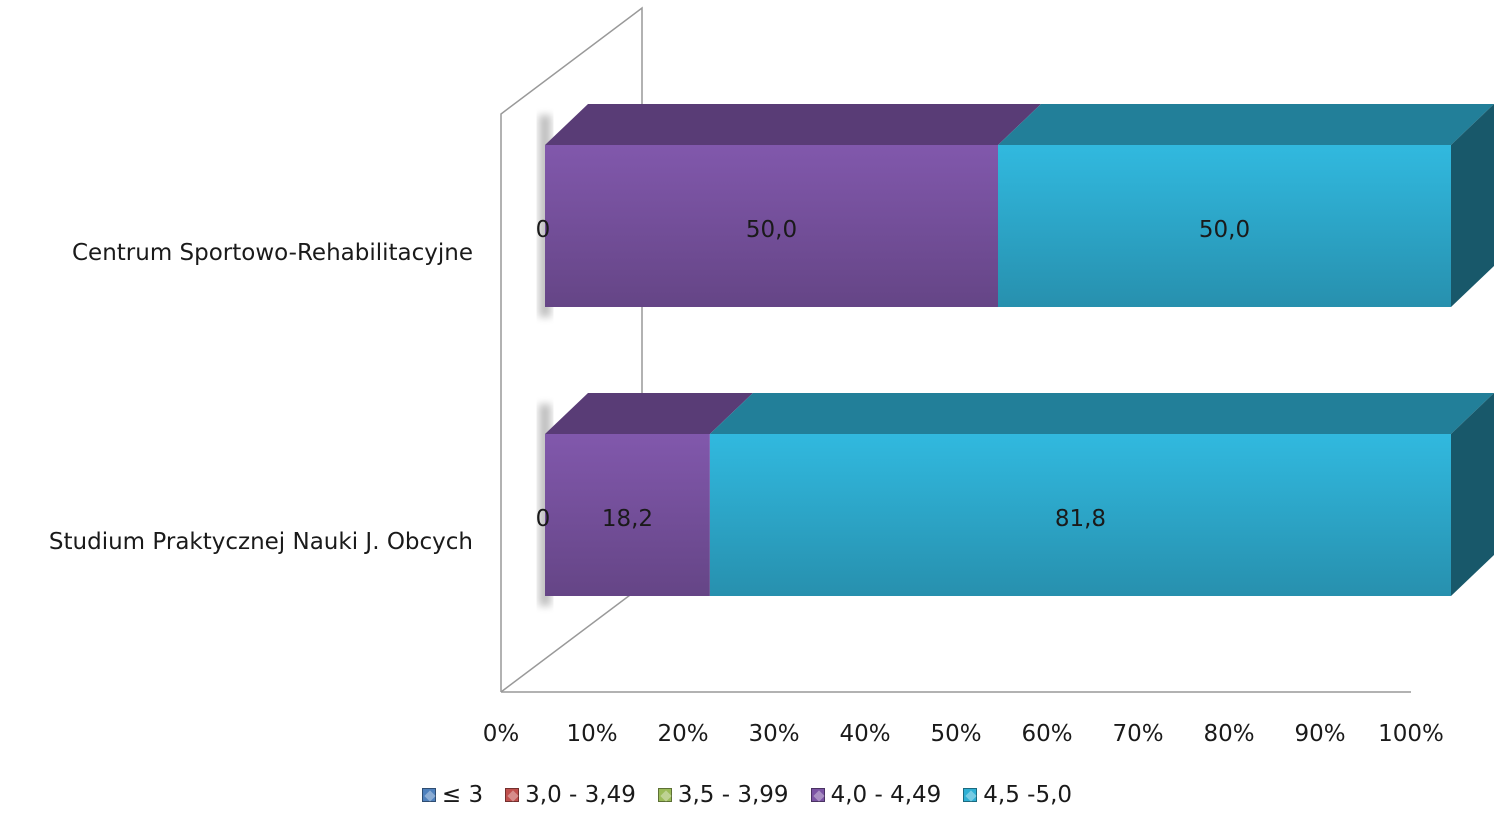 The width and height of the screenshot is (1494, 817). I want to click on legend-item: 3,5 - 3,99, so click(723, 795).